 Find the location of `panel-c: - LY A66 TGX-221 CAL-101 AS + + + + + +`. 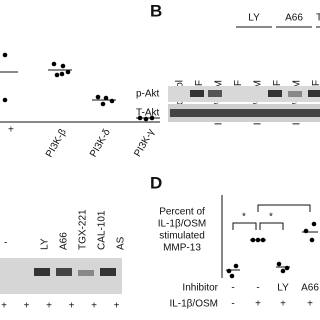

panel-c: - LY A66 TGX-221 CAL-101 AS + + + + + + is located at coordinates (63, 260).